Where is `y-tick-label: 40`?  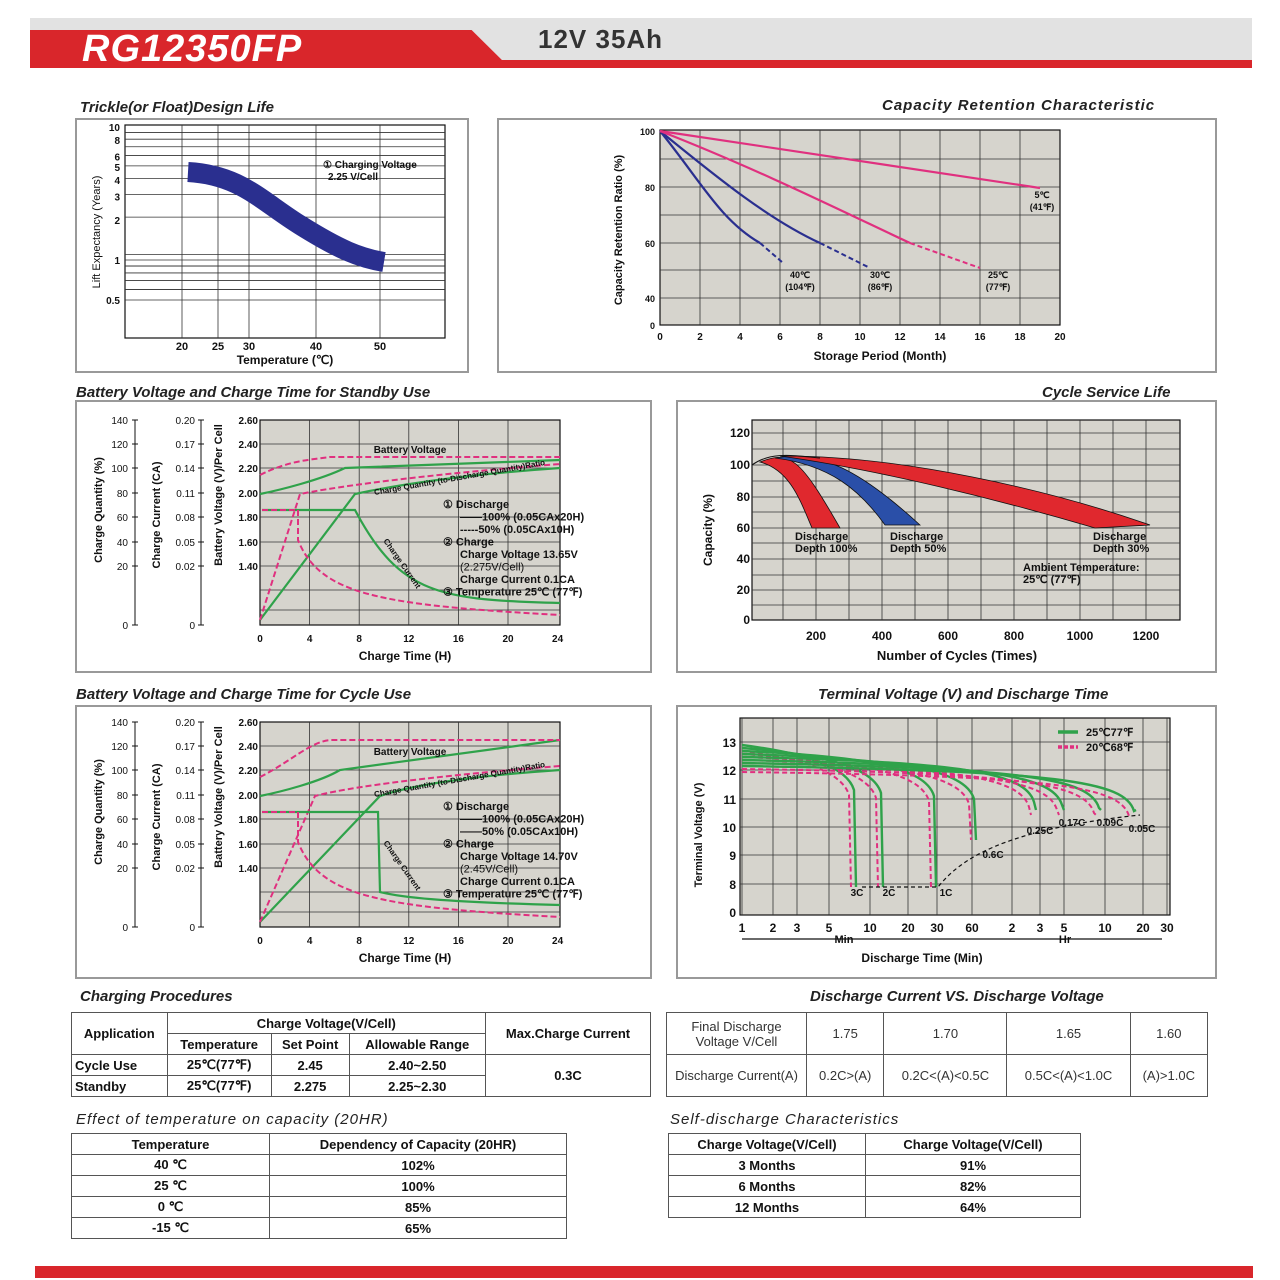 y-tick-label: 40 is located at coordinates (744, 559).